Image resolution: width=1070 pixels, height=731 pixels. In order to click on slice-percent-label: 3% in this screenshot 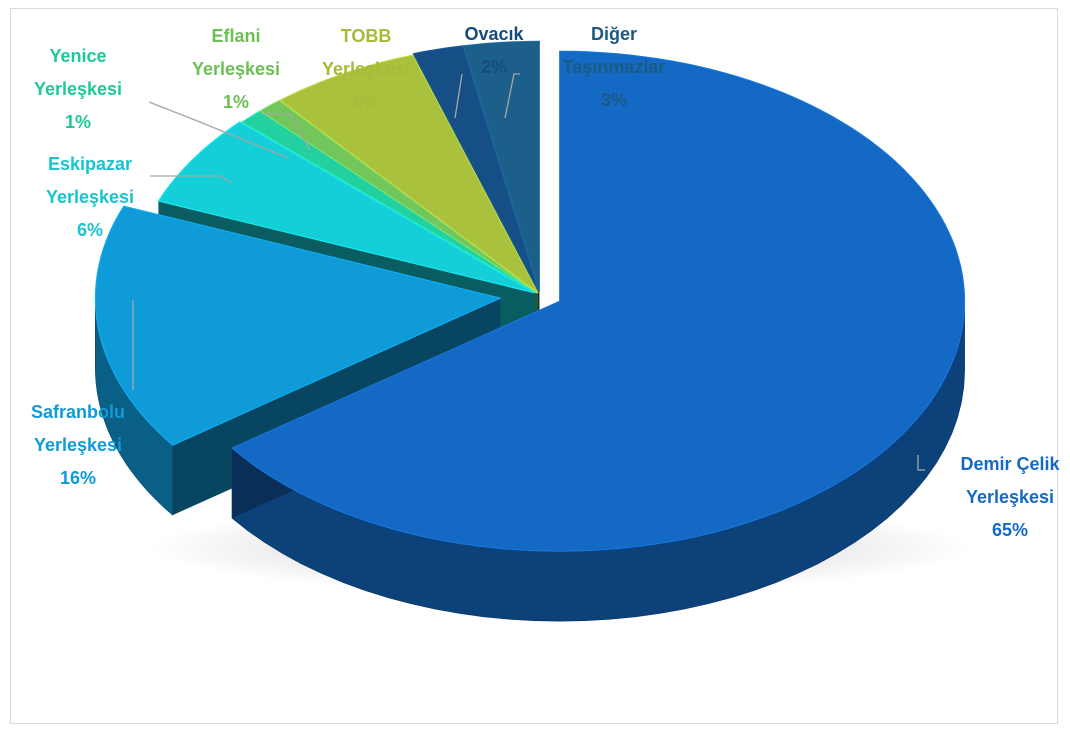, I will do `click(614, 100)`.